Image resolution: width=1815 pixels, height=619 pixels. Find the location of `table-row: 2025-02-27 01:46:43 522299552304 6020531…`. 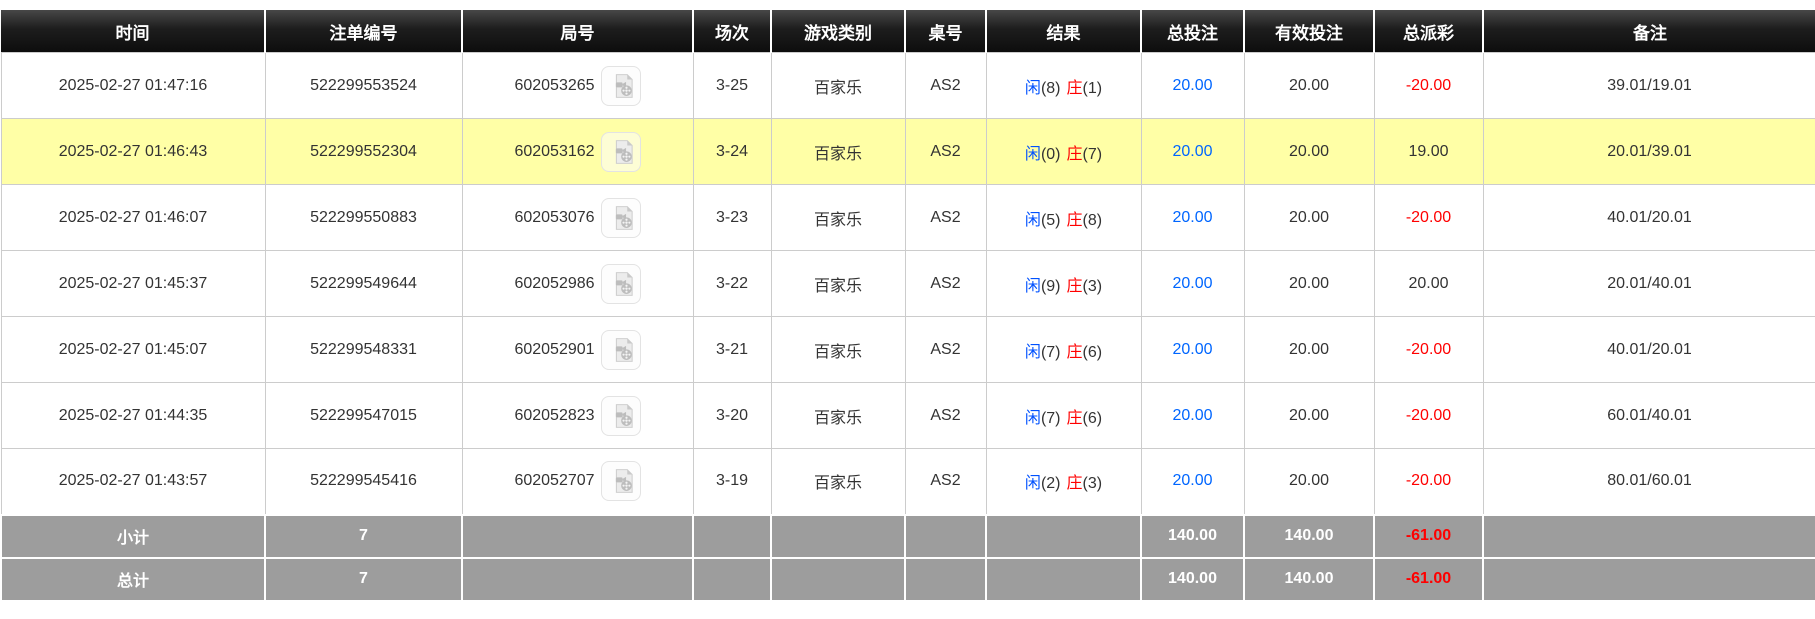

table-row: 2025-02-27 01:46:43 522299552304 6020531… is located at coordinates (907, 151).